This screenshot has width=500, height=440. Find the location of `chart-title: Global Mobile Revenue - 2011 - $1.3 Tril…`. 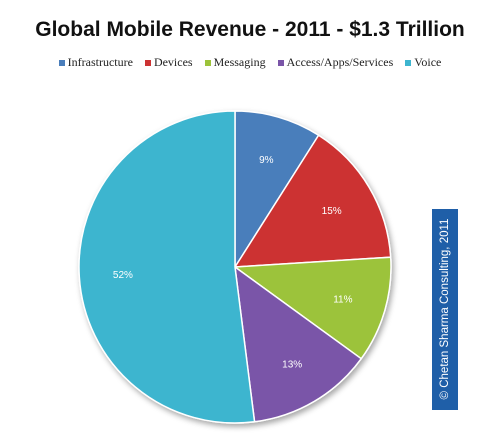

chart-title: Global Mobile Revenue - 2011 - $1.3 Tril… is located at coordinates (250, 29).